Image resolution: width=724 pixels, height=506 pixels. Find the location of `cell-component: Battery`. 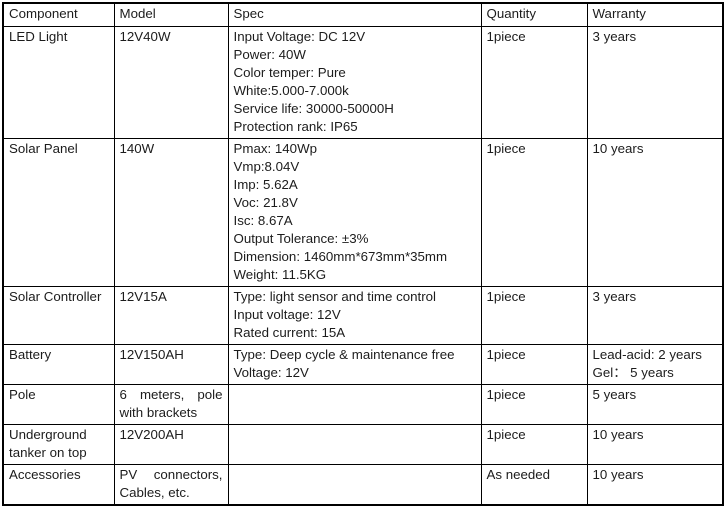

cell-component: Battery is located at coordinates (58, 364).